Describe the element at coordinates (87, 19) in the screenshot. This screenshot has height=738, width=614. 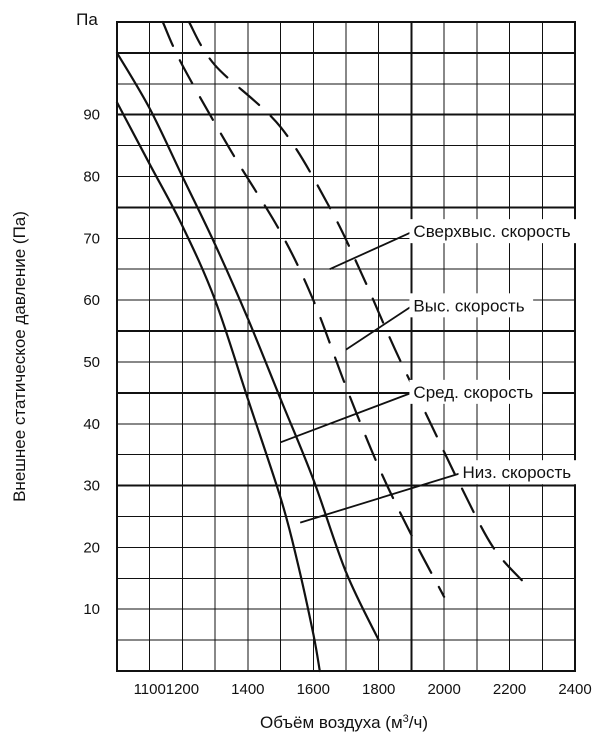
I see `y-axis-unit-label: Па` at that location.